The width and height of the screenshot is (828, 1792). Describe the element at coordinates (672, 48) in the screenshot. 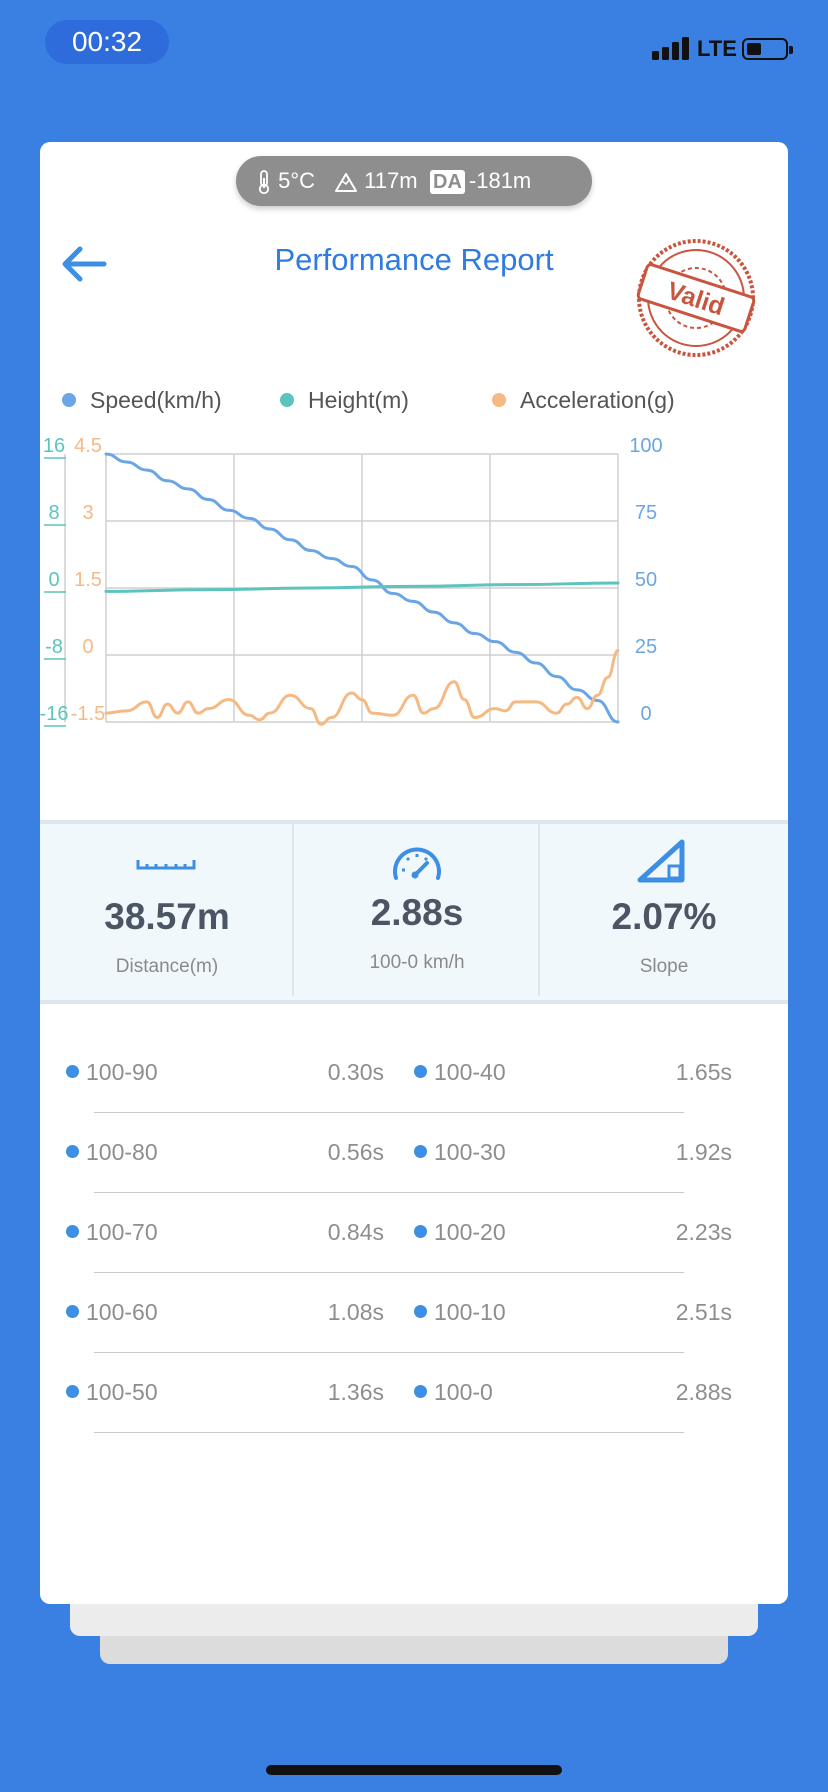

I see `signal-icon` at that location.